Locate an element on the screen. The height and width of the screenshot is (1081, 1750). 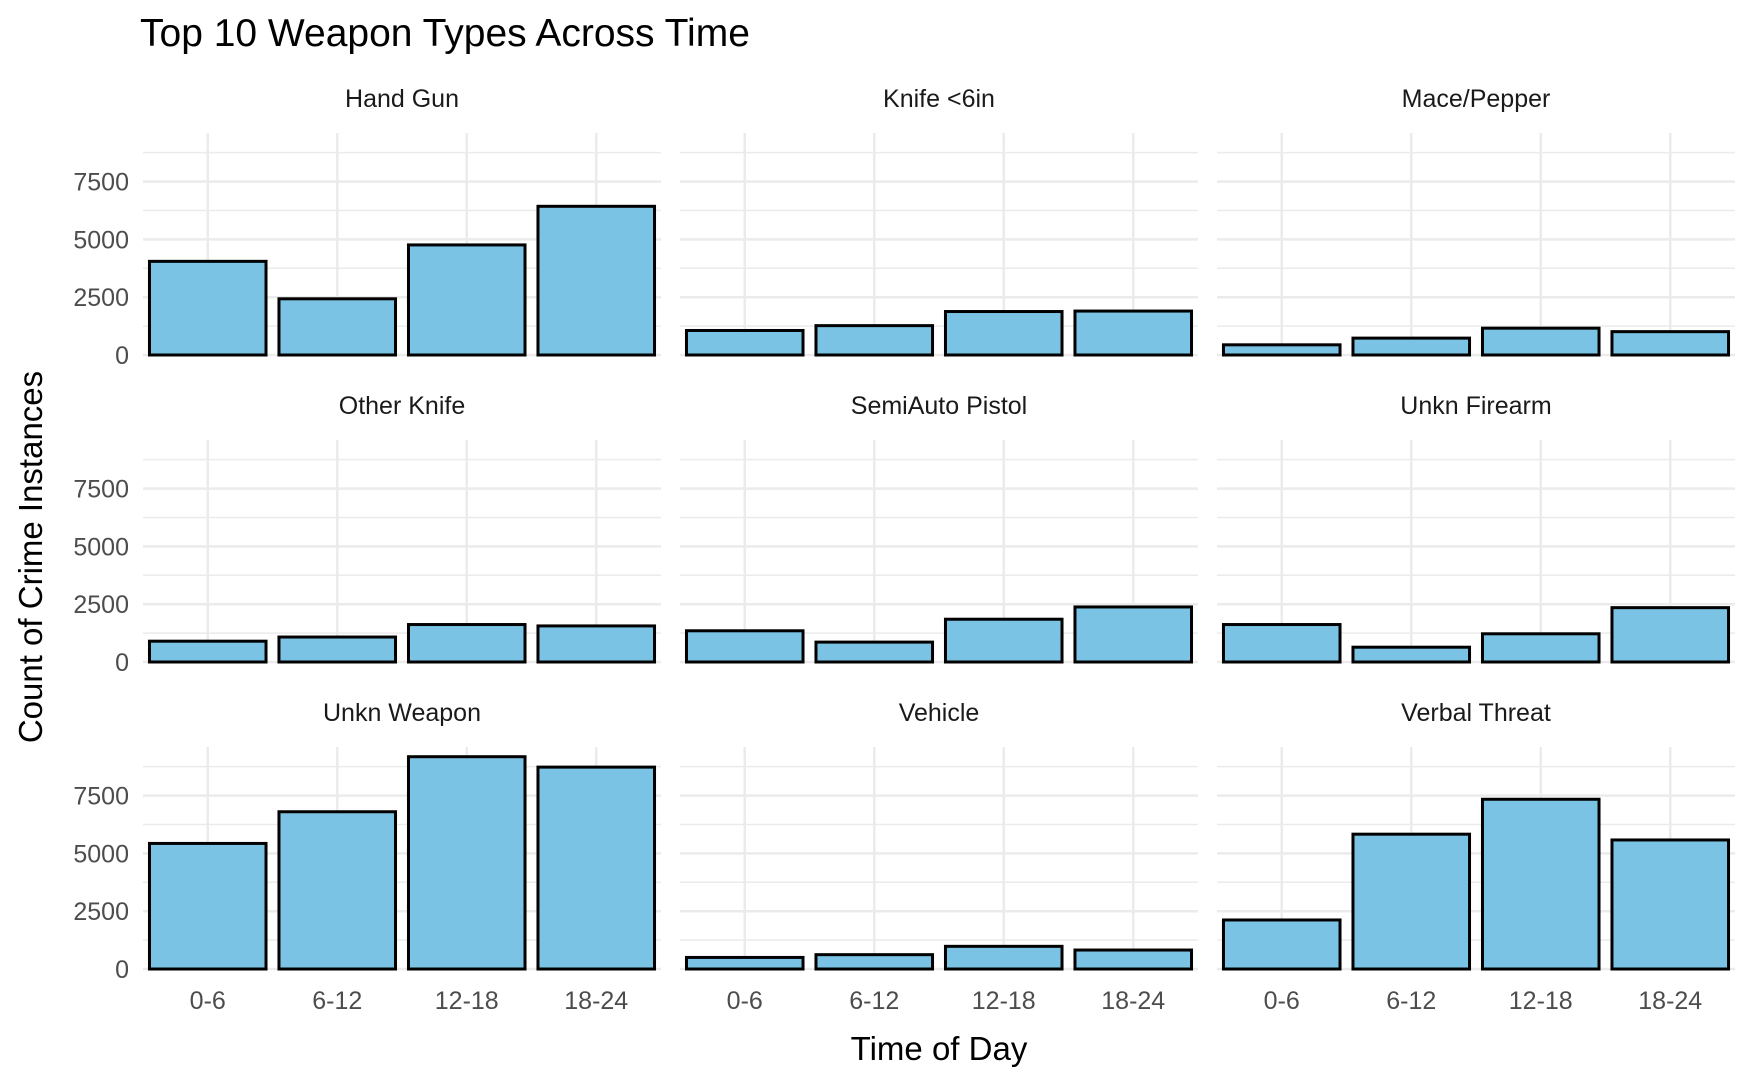
facet-label: Other Knife is located at coordinates (402, 406).